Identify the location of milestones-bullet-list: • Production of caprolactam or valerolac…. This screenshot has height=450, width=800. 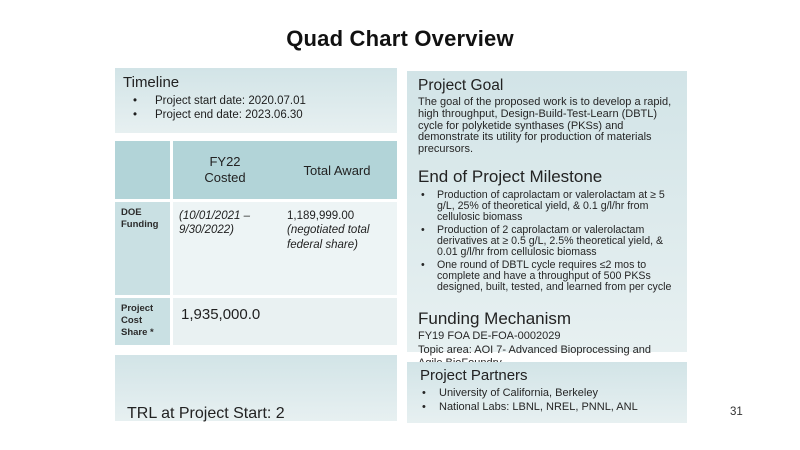
(547, 241).